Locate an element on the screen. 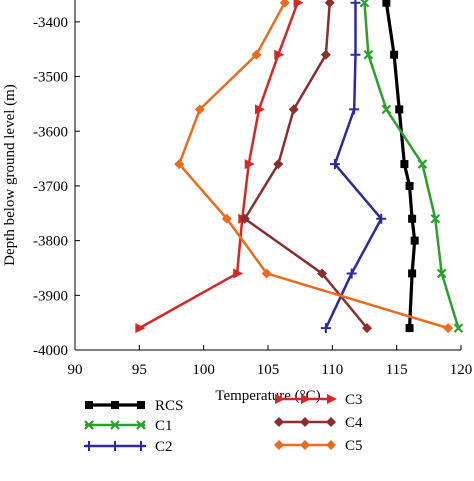 This screenshot has width=474, height=481. y-tick-label: -3700 is located at coordinates (50, 187).